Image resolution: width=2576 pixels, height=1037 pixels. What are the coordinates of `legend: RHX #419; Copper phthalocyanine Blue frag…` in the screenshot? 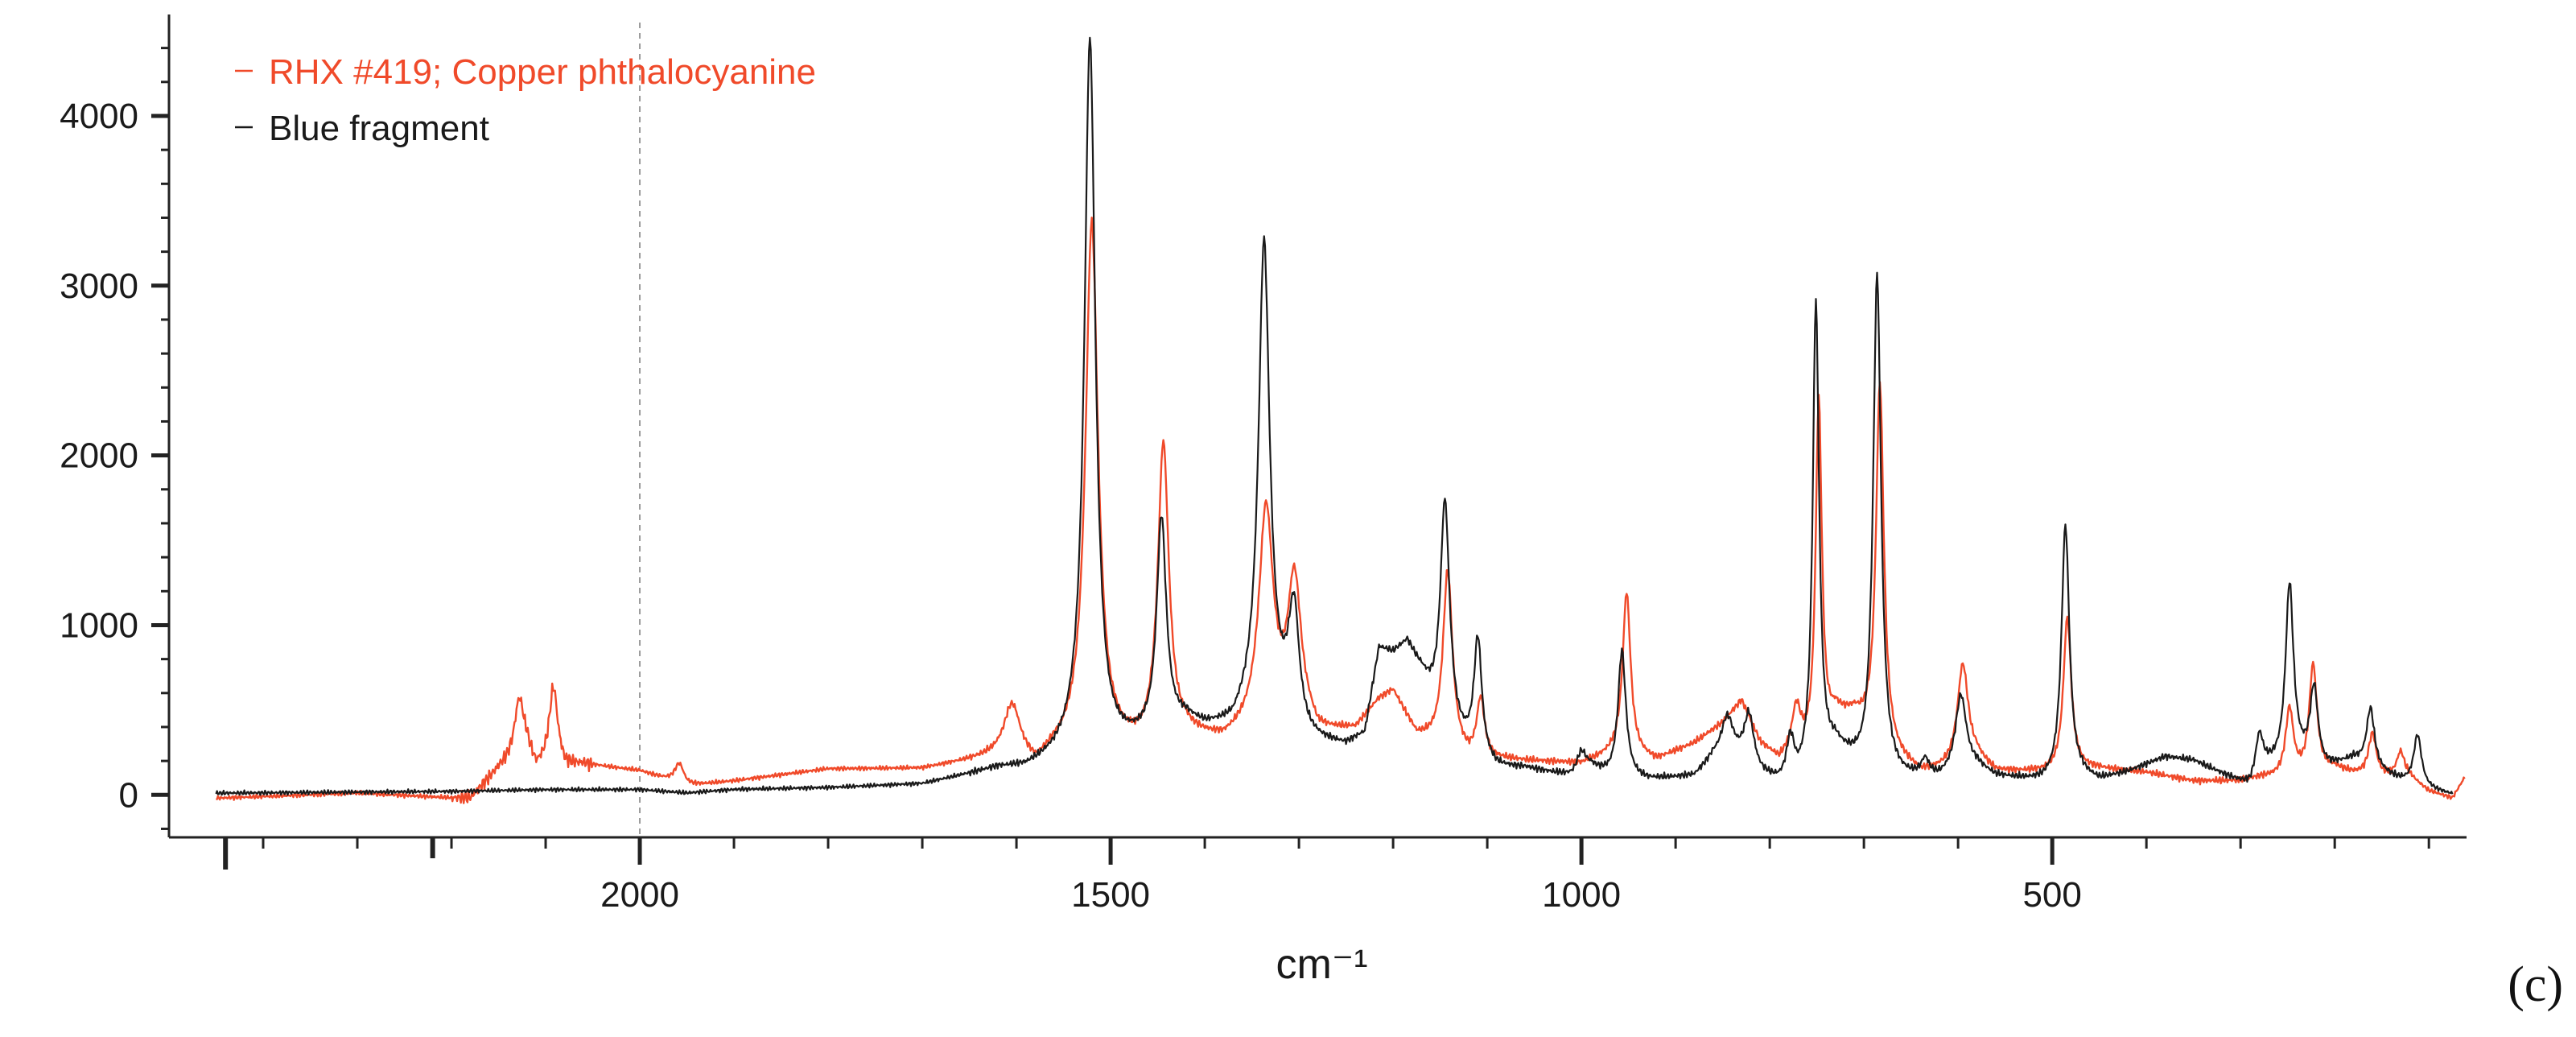 It's located at (525, 100).